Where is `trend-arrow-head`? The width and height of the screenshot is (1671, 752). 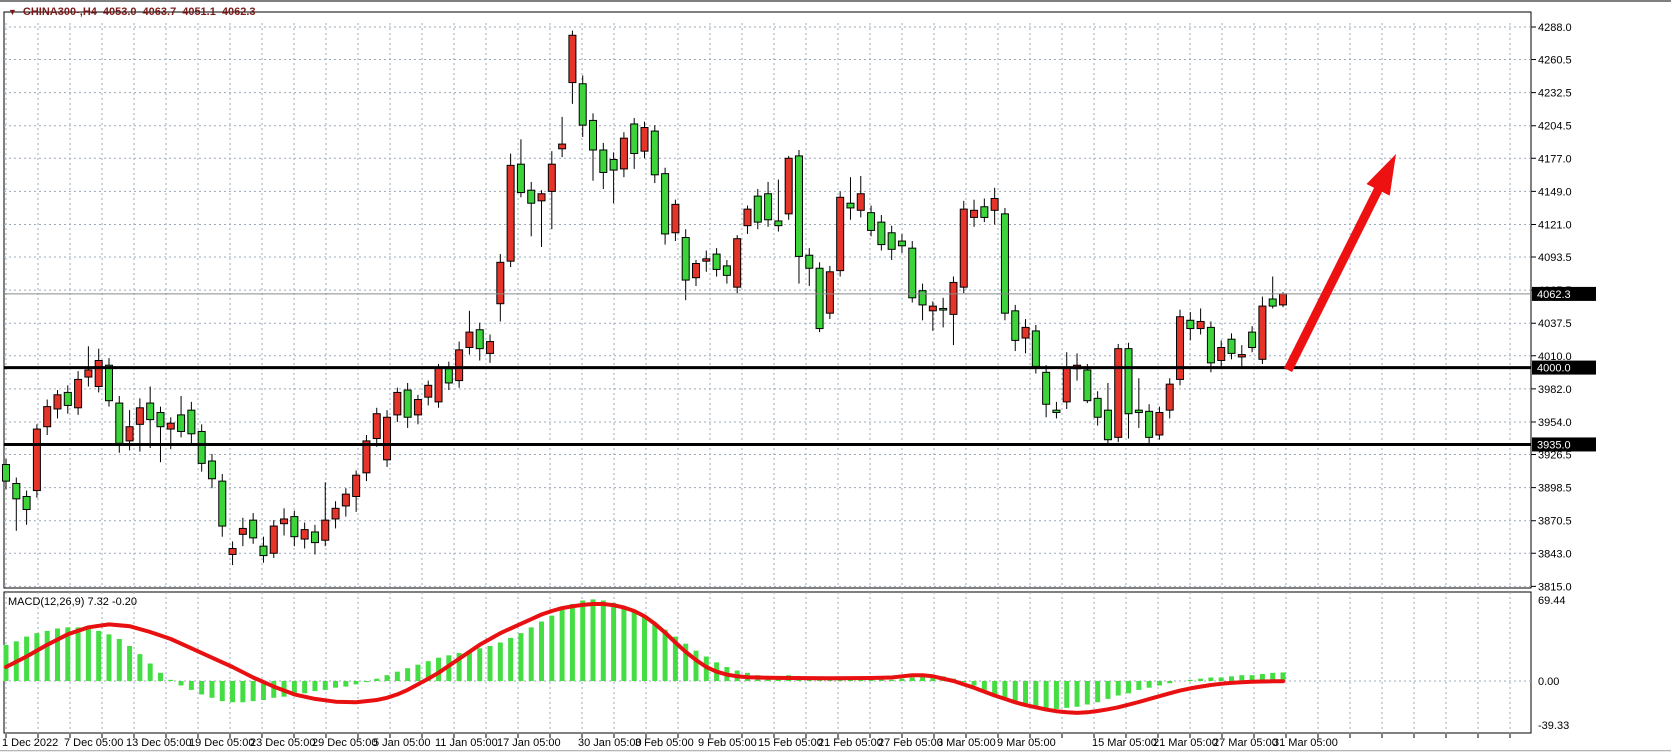 trend-arrow-head is located at coordinates (1381, 175).